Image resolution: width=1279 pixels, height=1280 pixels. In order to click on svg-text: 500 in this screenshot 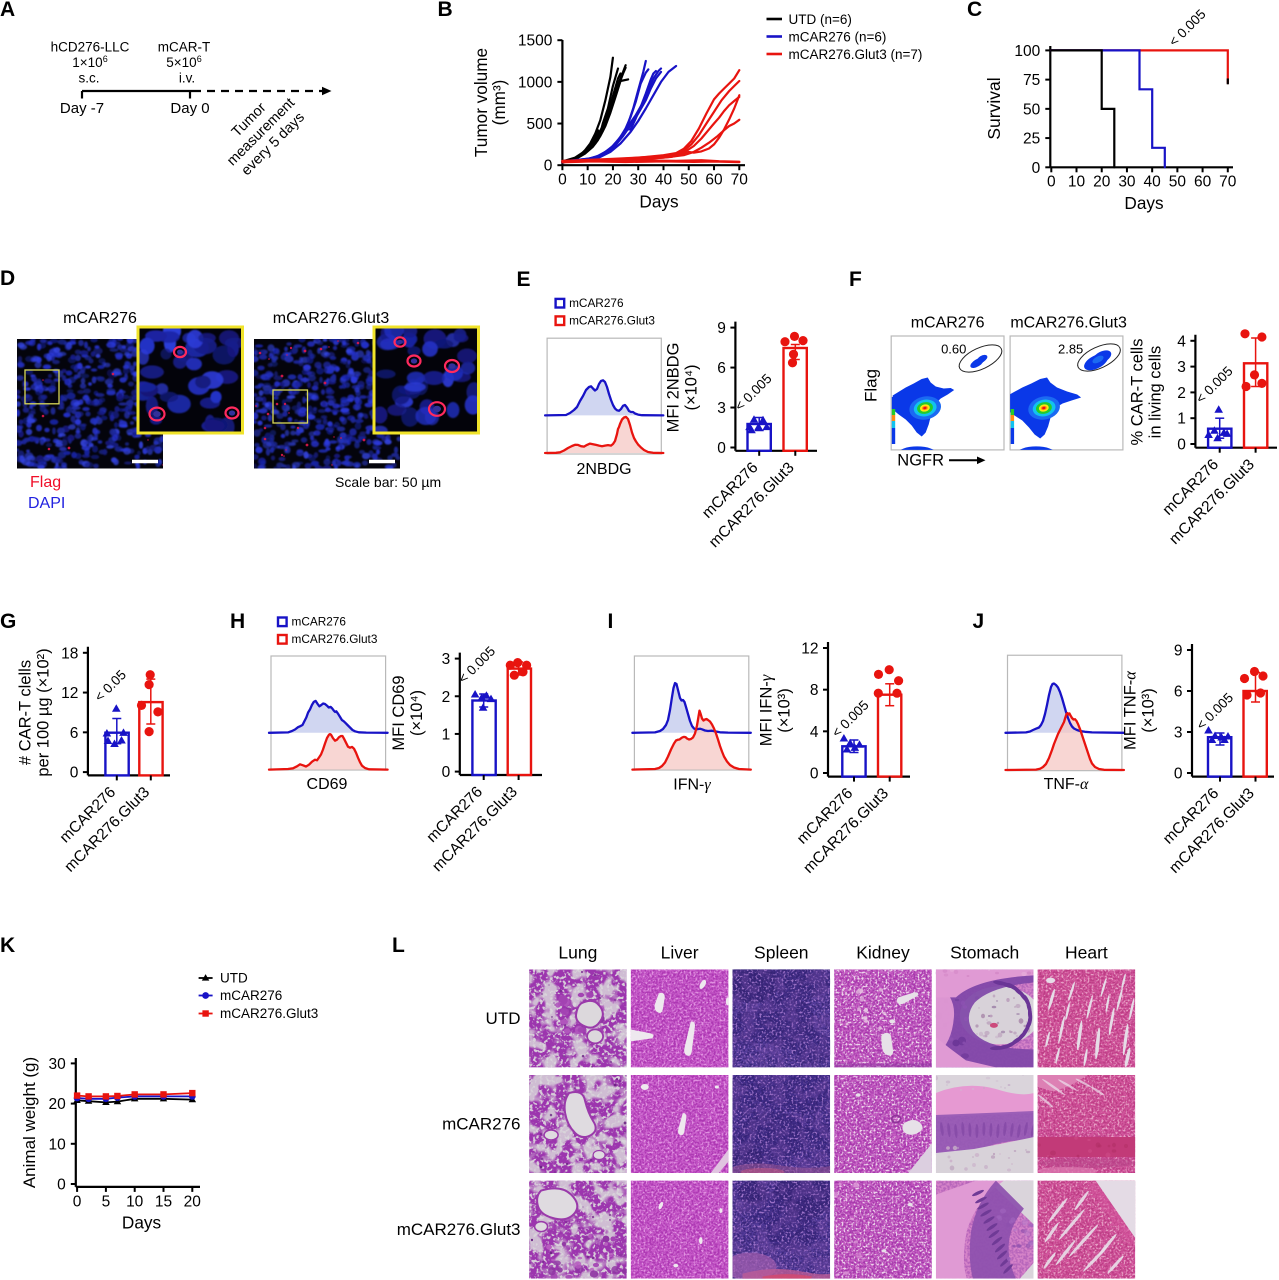, I will do `click(540, 124)`.